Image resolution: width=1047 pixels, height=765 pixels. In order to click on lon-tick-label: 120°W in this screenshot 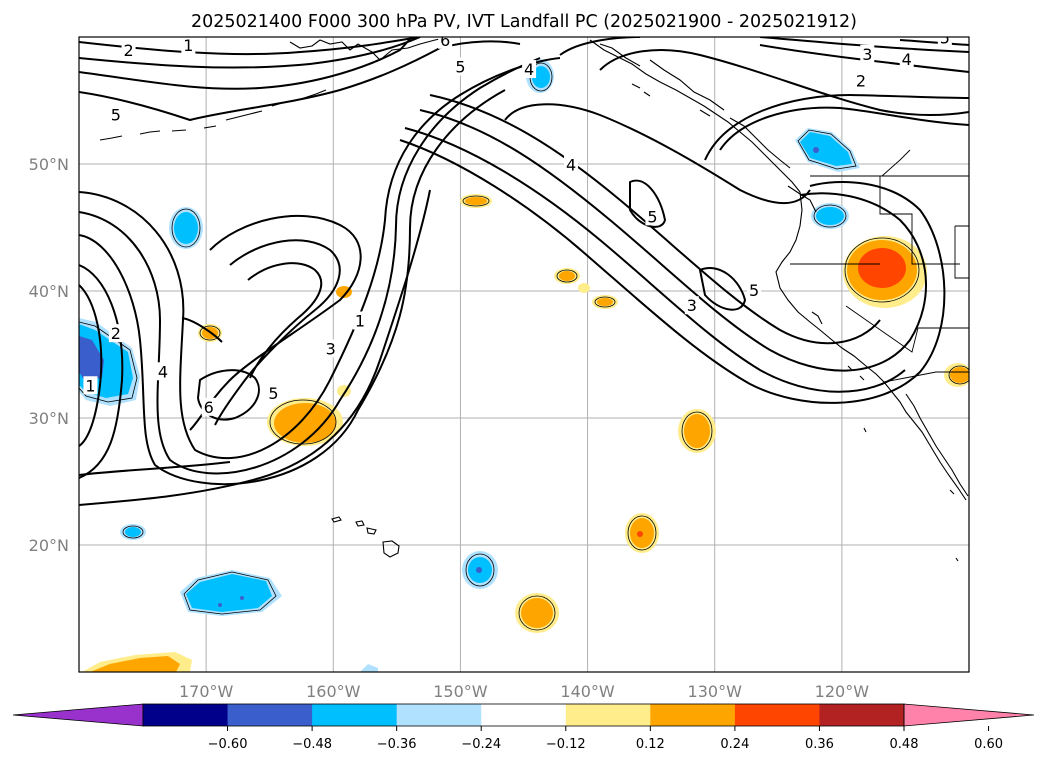, I will do `click(842, 691)`.